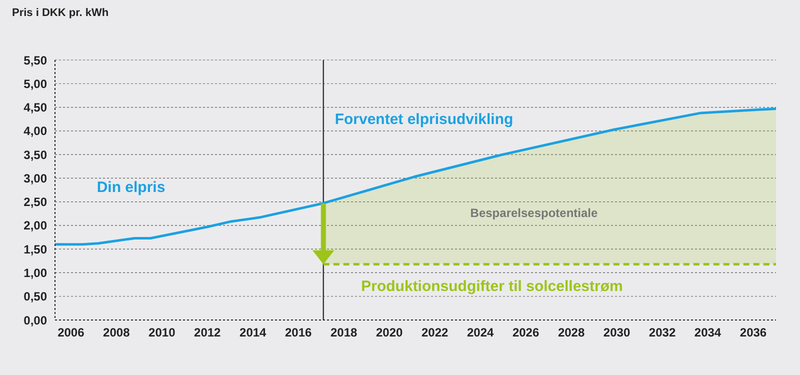 Image resolution: width=800 pixels, height=375 pixels. What do you see at coordinates (662, 333) in the screenshot?
I see `x-tick-label: 2032` at bounding box center [662, 333].